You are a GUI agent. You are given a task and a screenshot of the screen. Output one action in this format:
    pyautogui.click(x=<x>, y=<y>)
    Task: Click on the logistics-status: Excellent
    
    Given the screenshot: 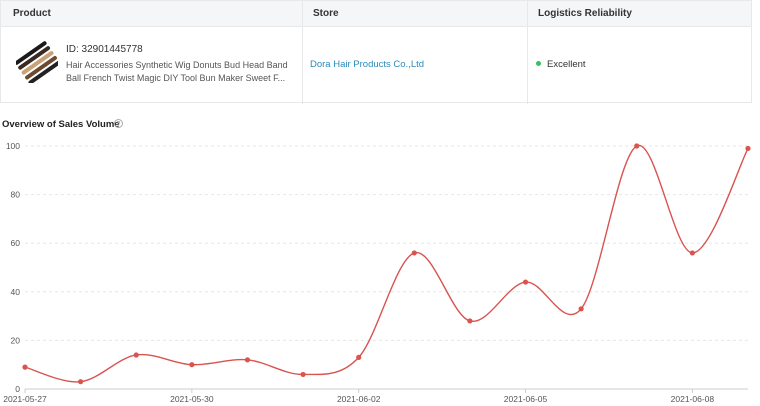 What is the action you would take?
    pyautogui.click(x=561, y=64)
    